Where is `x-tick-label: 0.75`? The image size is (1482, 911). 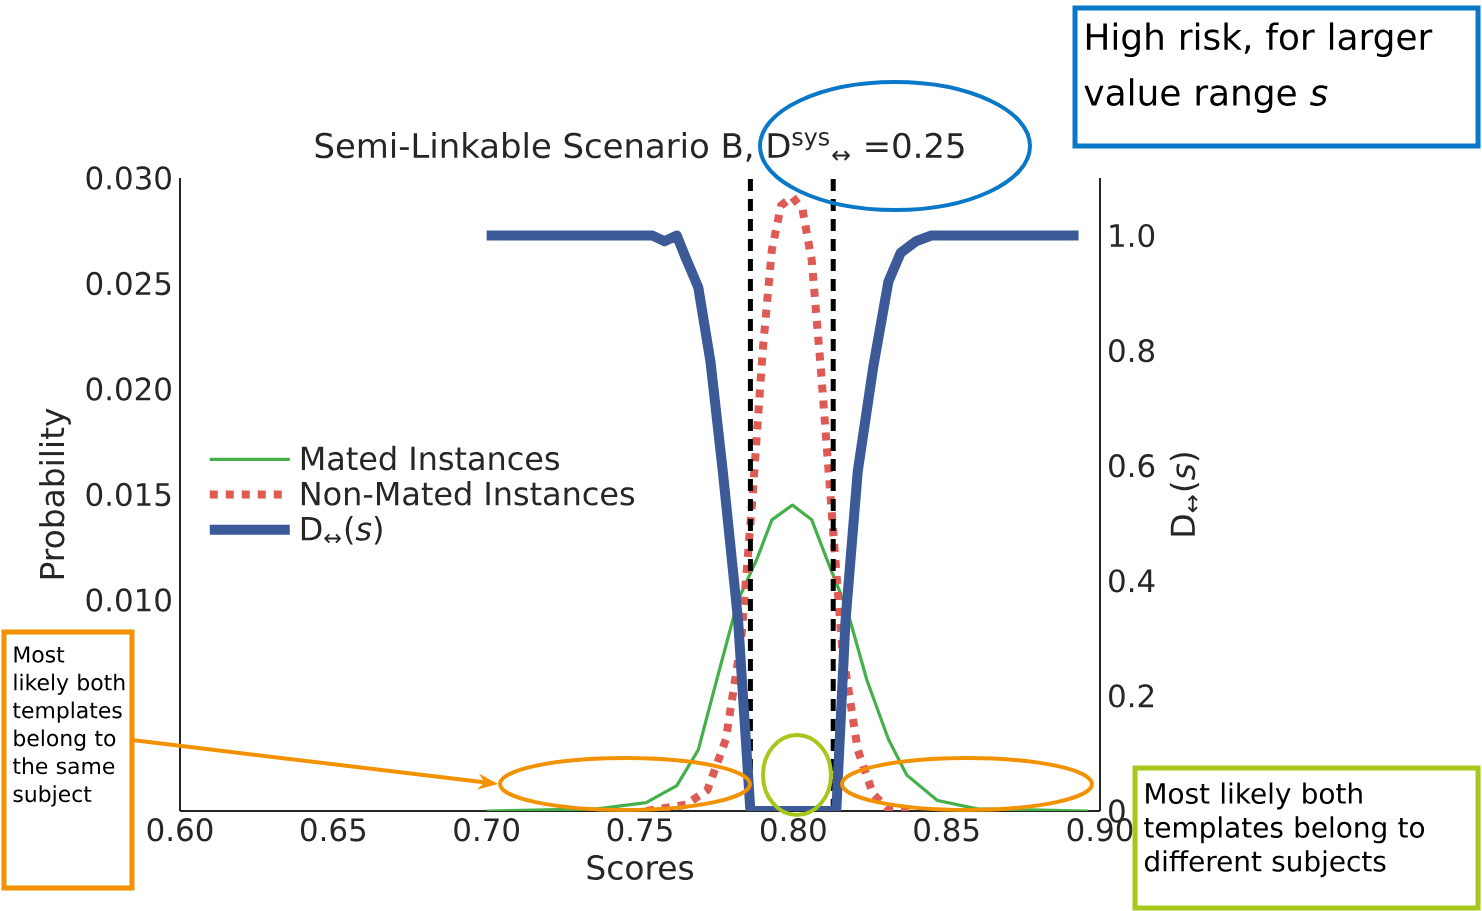 x-tick-label: 0.75 is located at coordinates (639, 830).